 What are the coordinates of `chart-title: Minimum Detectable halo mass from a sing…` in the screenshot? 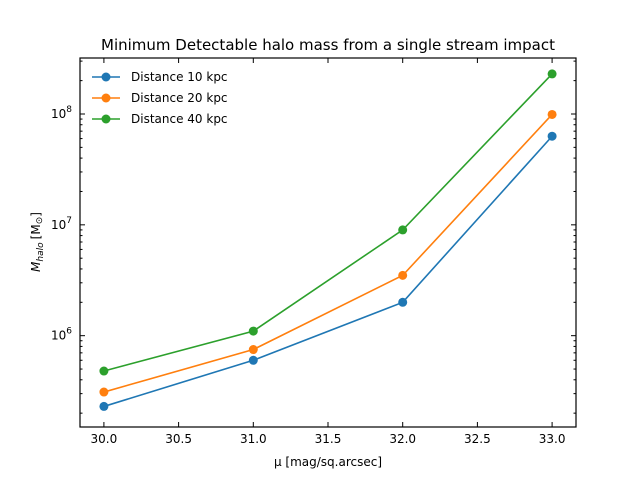 It's located at (328, 45).